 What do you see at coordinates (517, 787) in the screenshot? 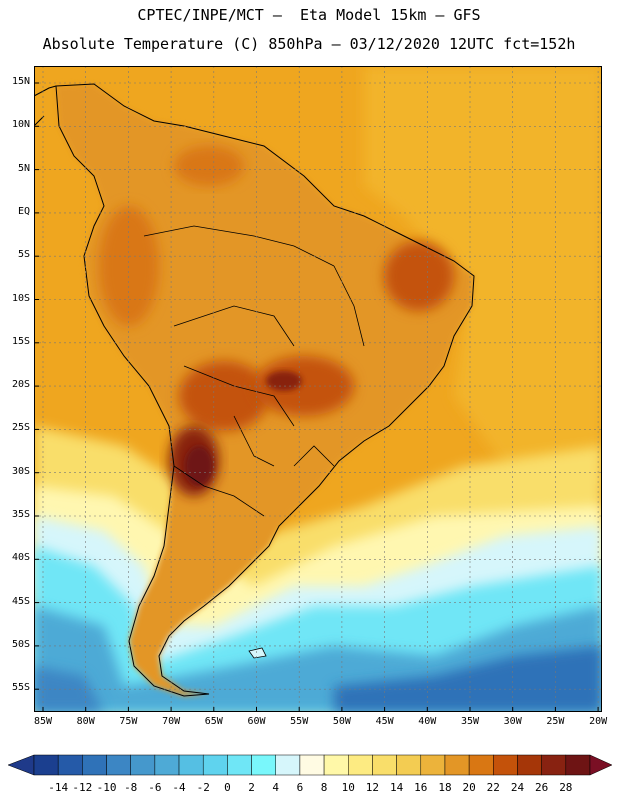
I see `colorbar-label: 24` at bounding box center [517, 787].